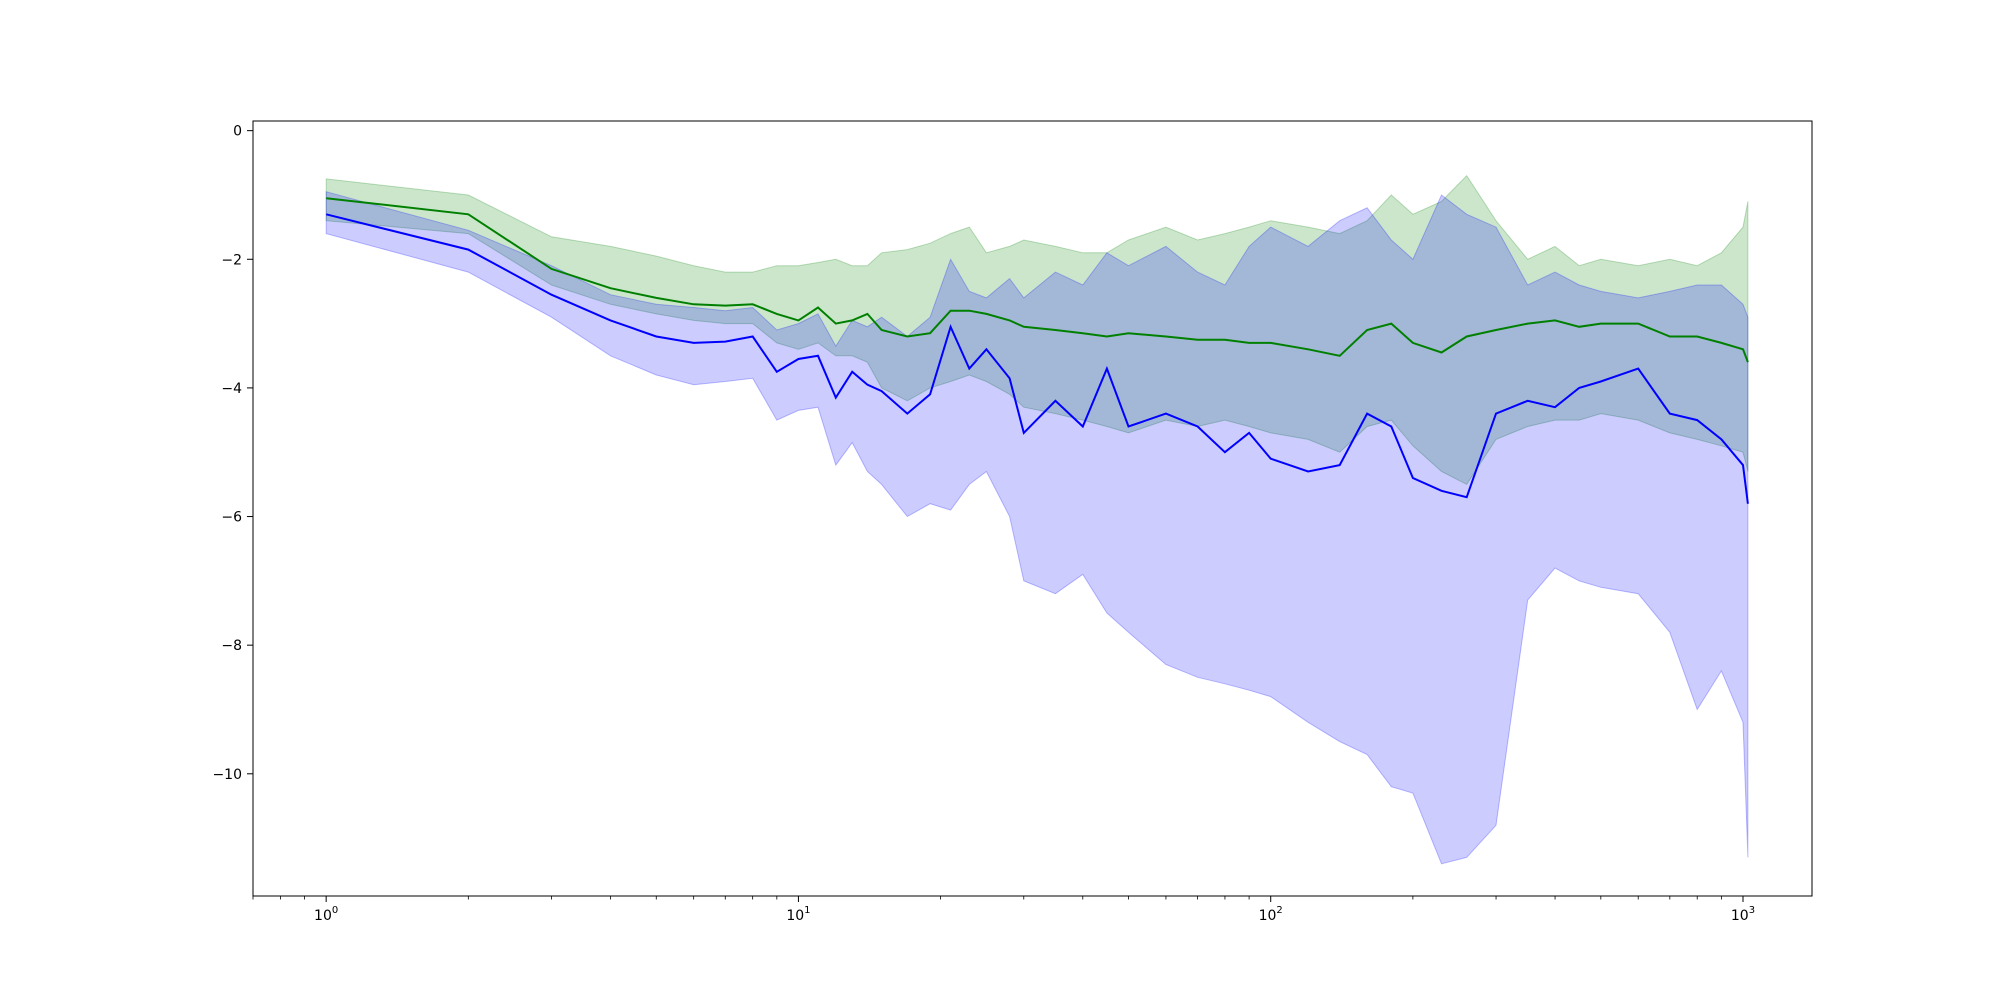 The width and height of the screenshot is (2000, 1000). I want to click on y-tick-label: −2, so click(231, 260).